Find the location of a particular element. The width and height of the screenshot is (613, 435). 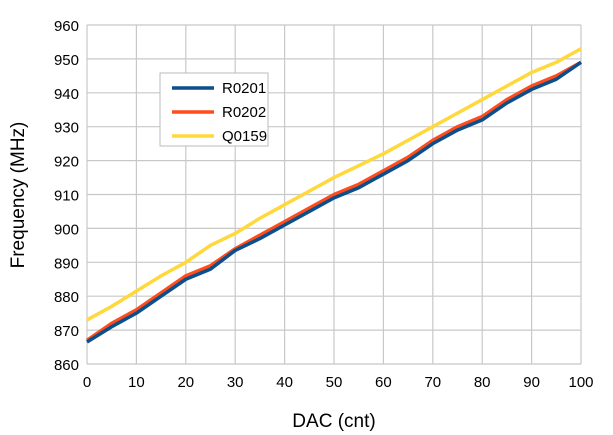

legend-label: Q0159 is located at coordinates (244, 136).